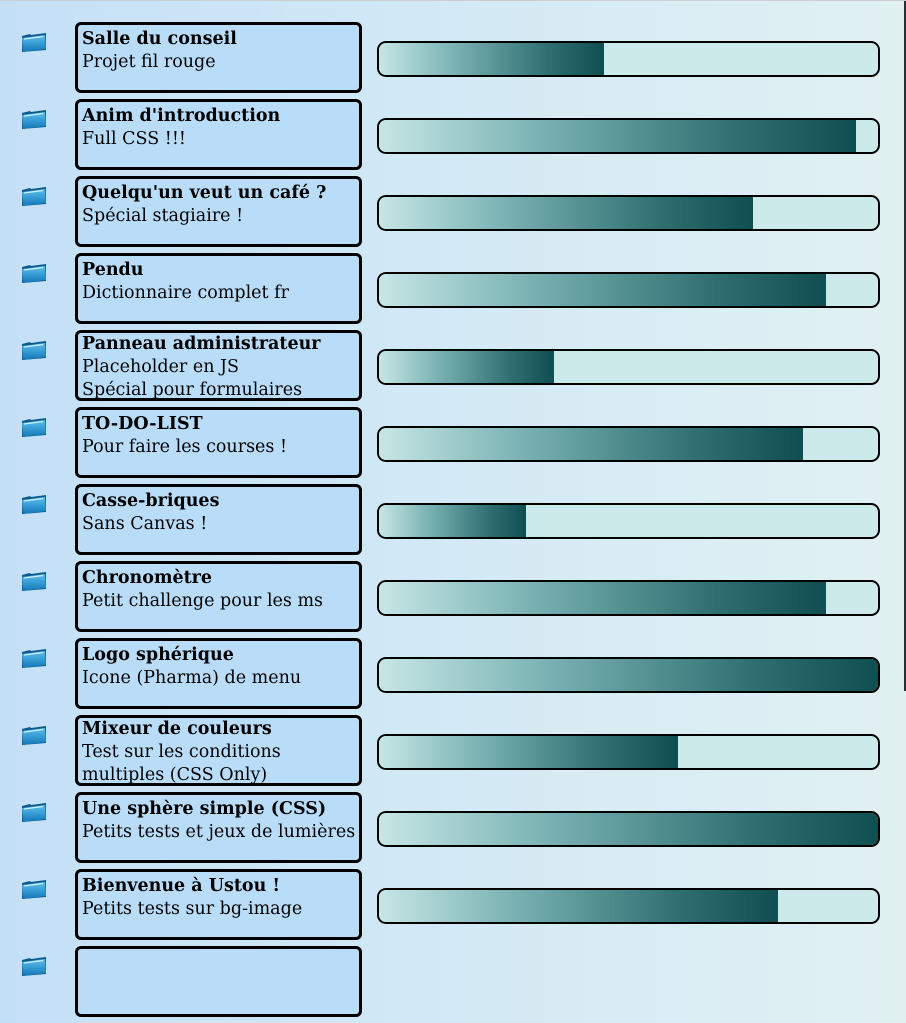 This screenshot has height=1023, width=906. Describe the element at coordinates (204, 193) in the screenshot. I see `project-title: Quelqu'un veut un café ?` at that location.